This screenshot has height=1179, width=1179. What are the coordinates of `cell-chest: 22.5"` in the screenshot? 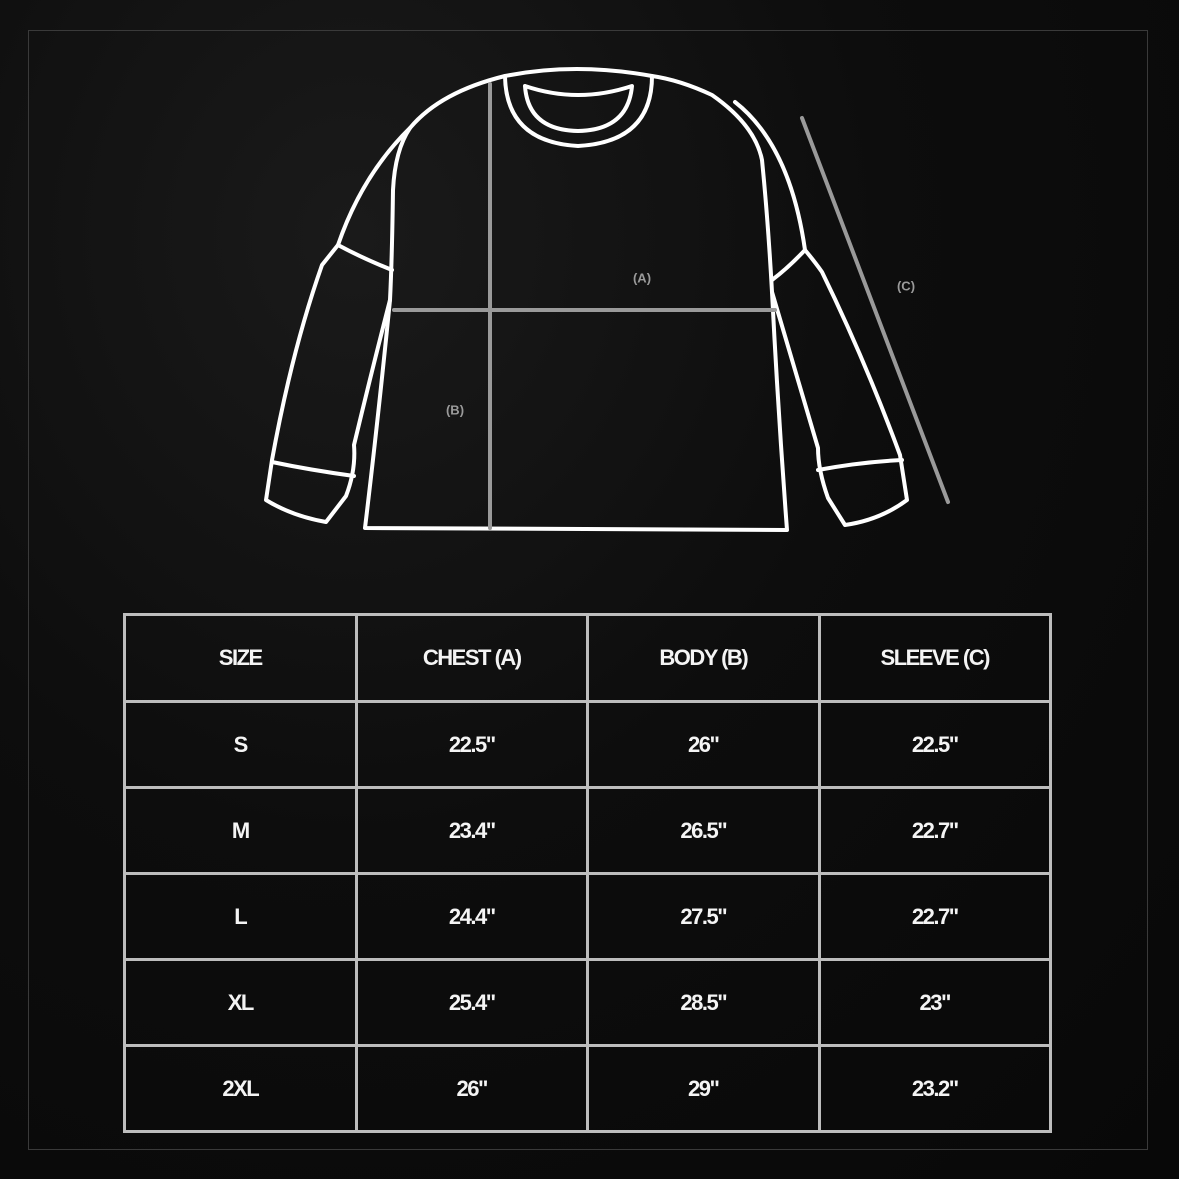 It's located at (471, 744).